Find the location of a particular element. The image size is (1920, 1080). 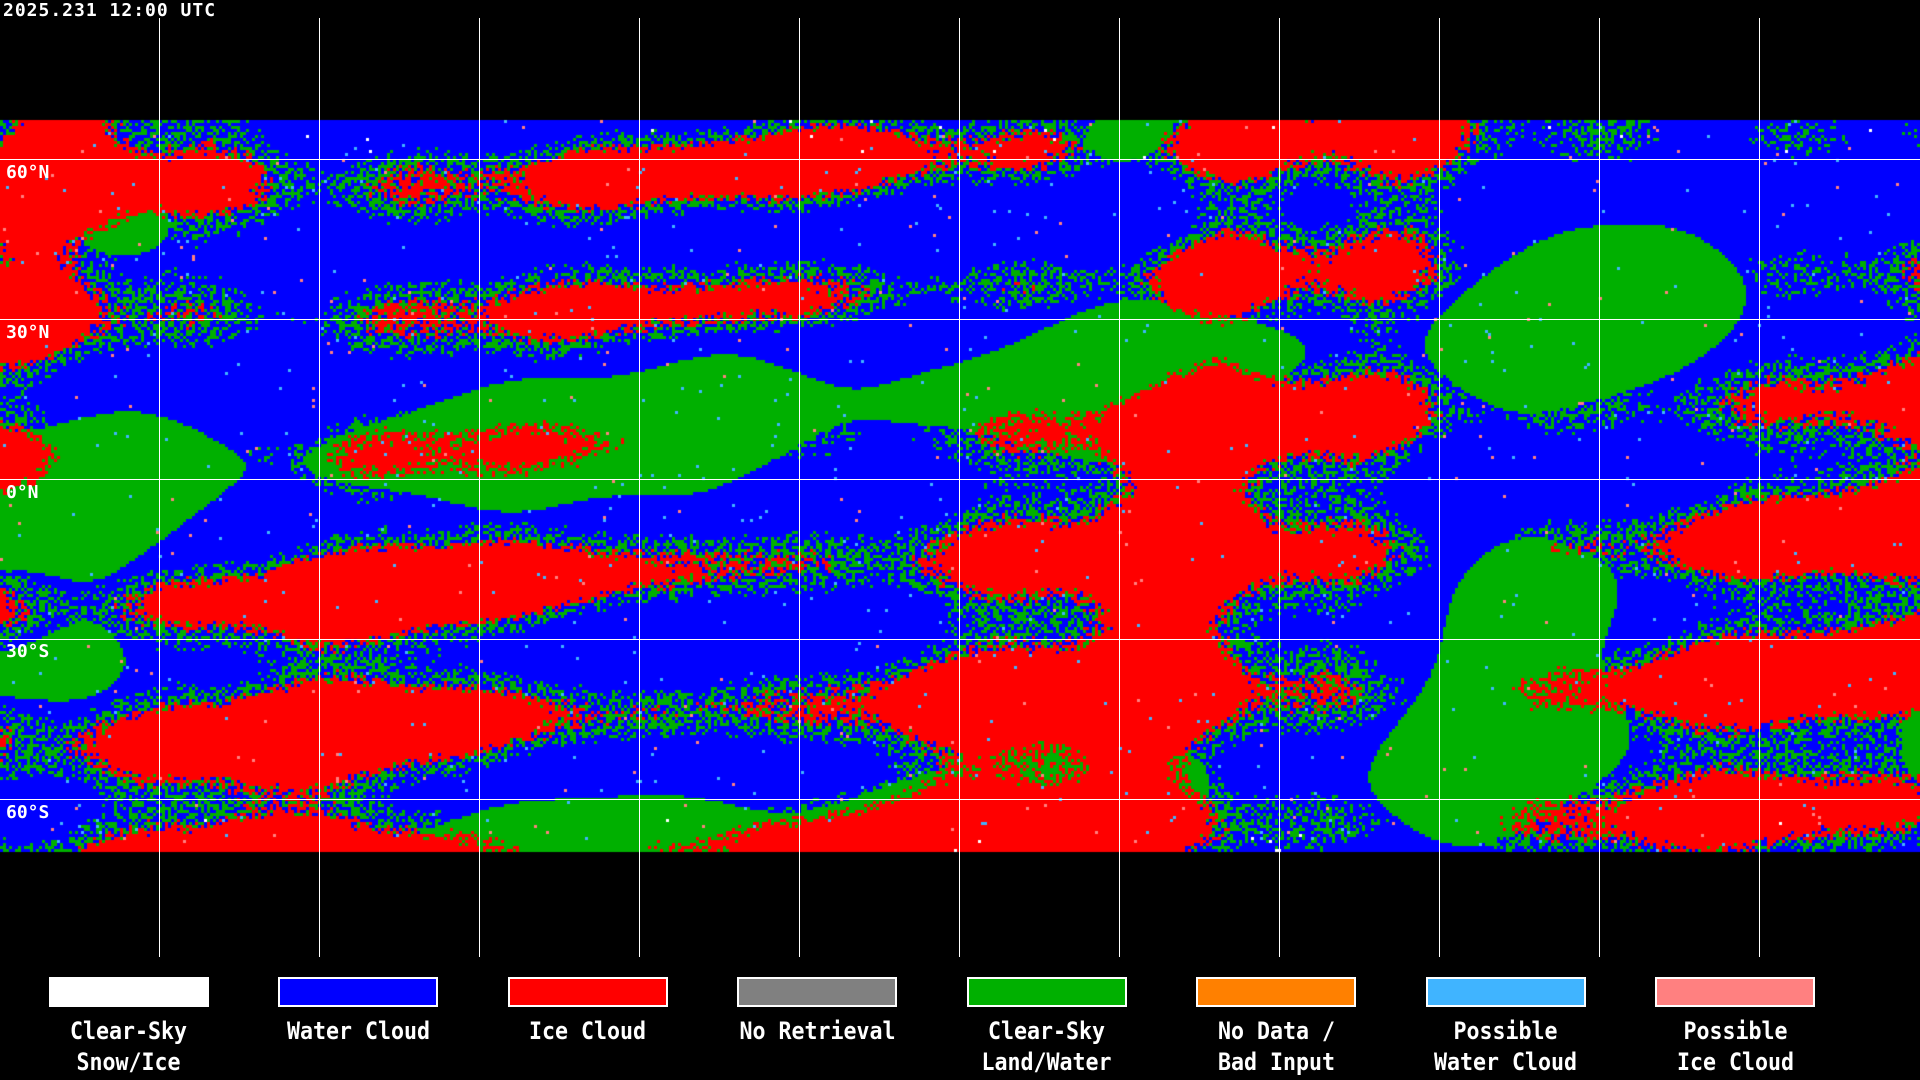

timestamp-title: 2025.231 12:00 UTC is located at coordinates (110, 10).